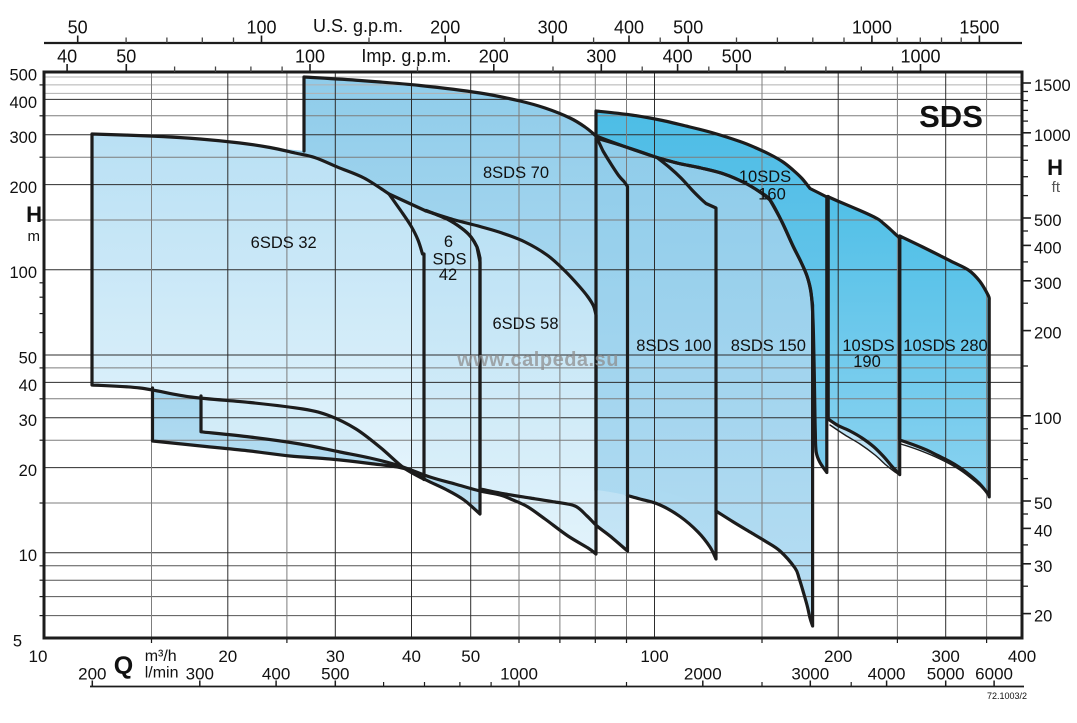  I want to click on svg-text: 8SDS 150, so click(768, 346).